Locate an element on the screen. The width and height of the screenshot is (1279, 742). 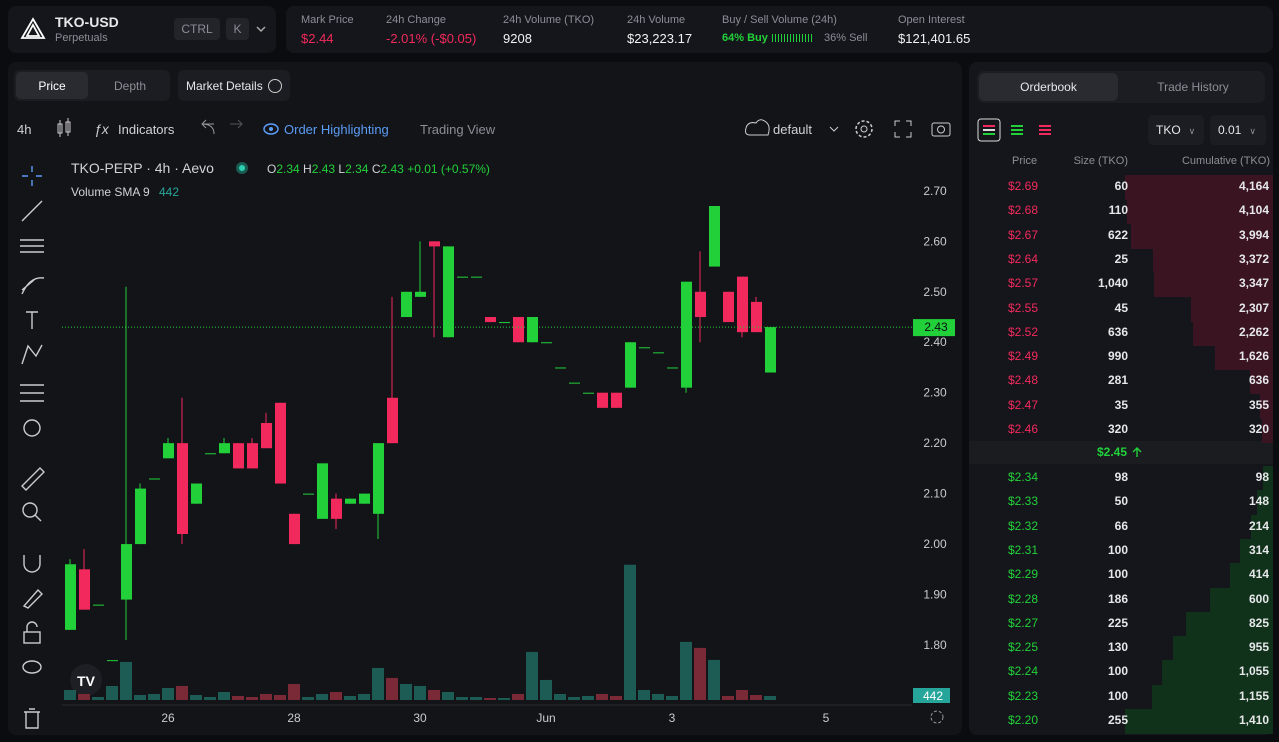
view-buttons is located at coordinates (1018, 131).